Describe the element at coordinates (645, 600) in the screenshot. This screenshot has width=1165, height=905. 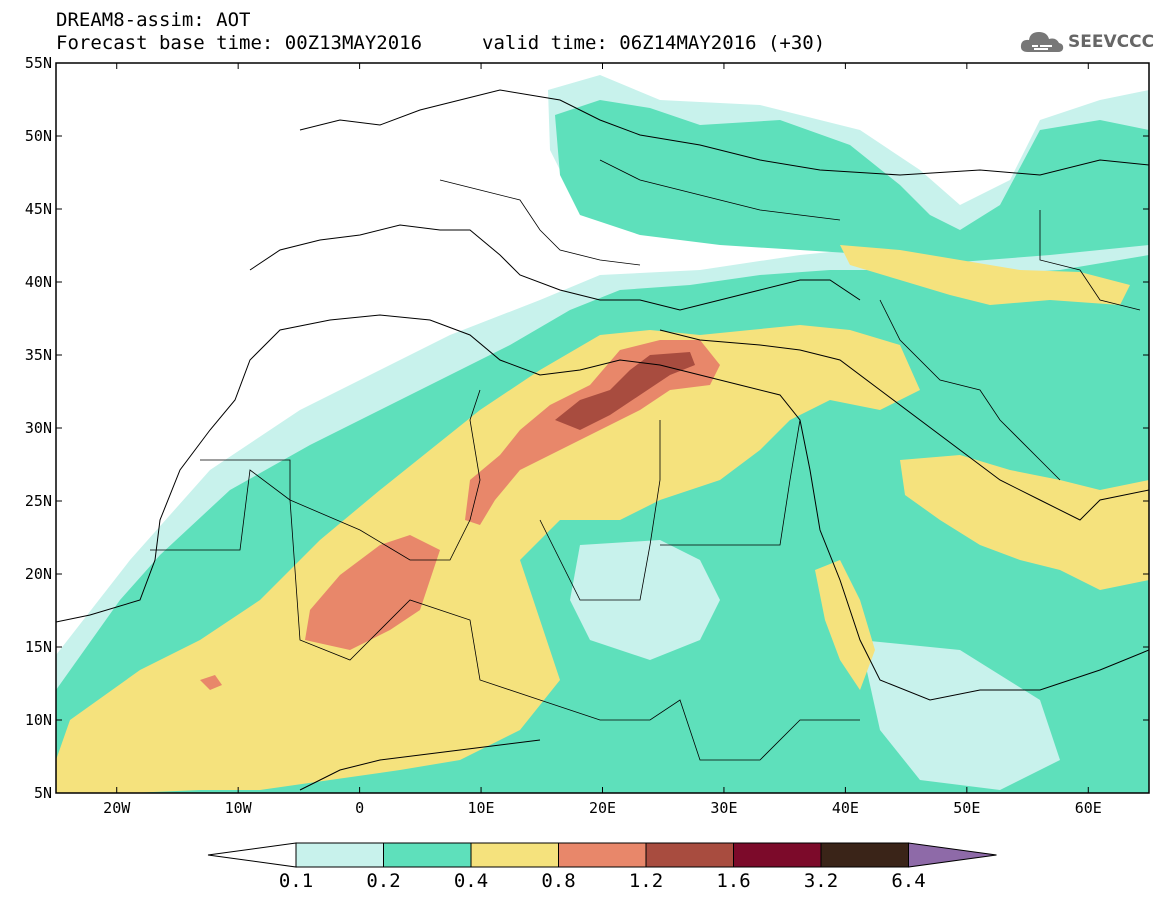
I see `aot-hole-clear` at that location.